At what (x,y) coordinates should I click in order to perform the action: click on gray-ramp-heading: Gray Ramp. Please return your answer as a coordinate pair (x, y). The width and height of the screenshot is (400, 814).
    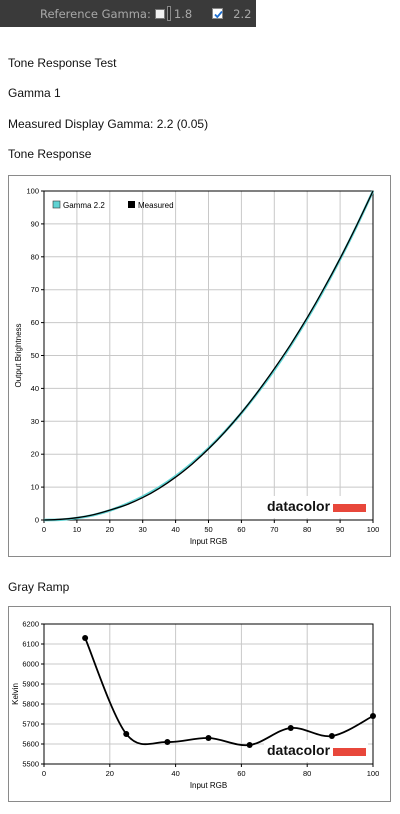
    Looking at the image, I should click on (39, 587).